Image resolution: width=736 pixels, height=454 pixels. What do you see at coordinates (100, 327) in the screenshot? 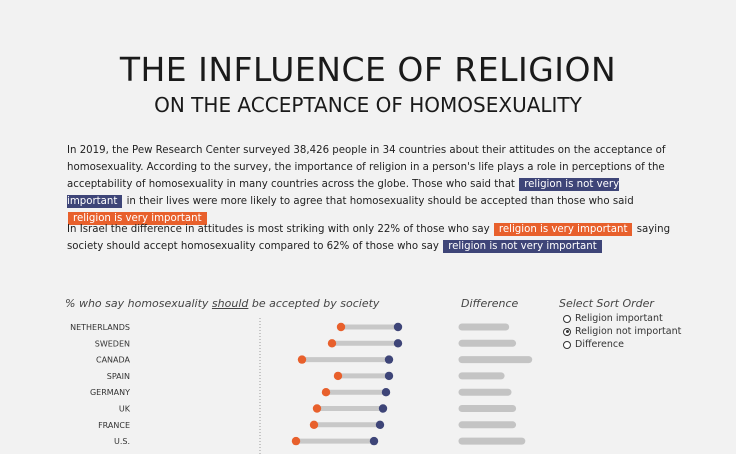
I see `country-label: NETHERLANDS` at bounding box center [100, 327].